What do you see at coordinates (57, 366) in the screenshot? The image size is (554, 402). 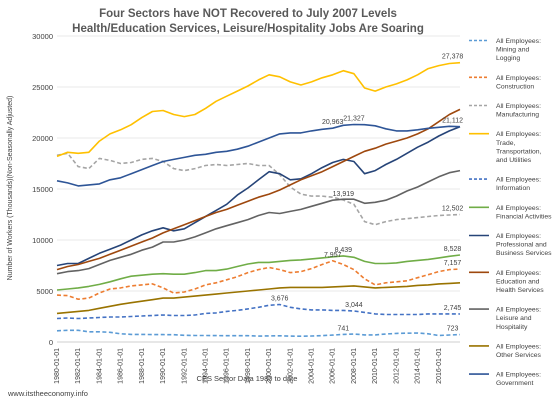 I see `x-tick-label: 1980-01-01` at bounding box center [57, 366].